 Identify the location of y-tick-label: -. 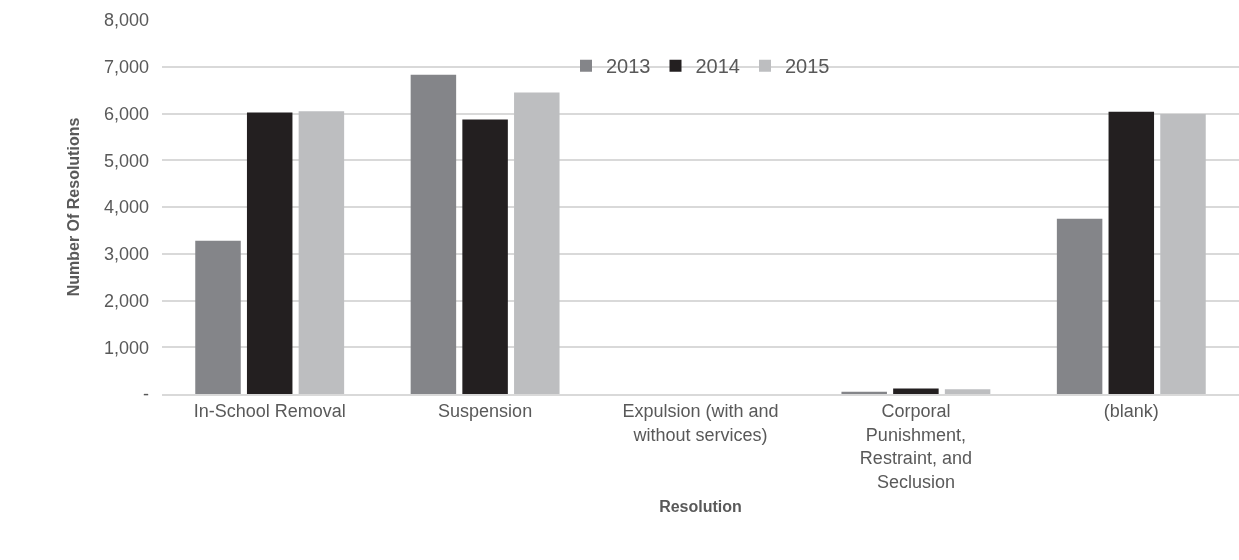
(146, 394).